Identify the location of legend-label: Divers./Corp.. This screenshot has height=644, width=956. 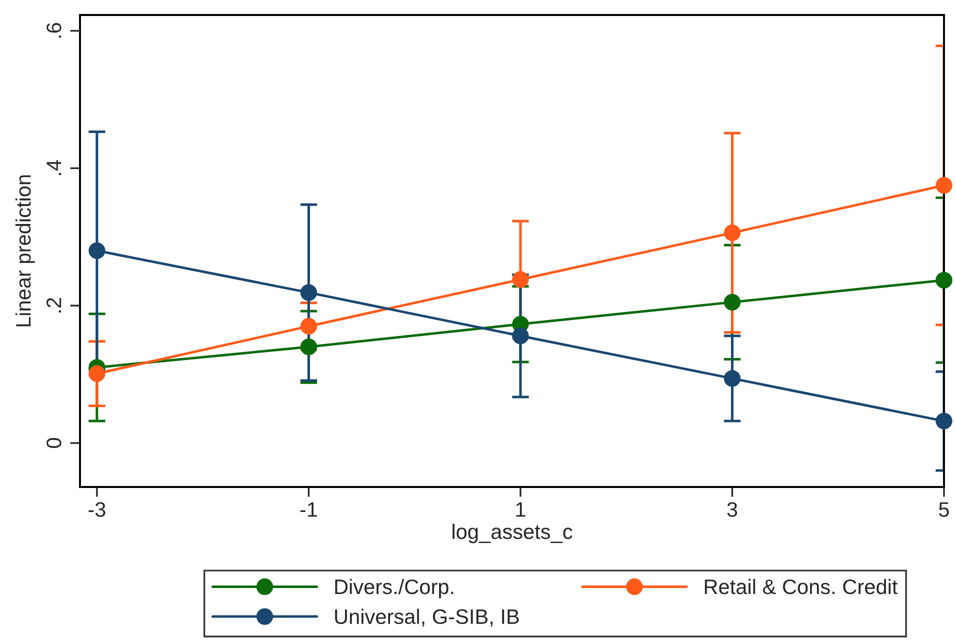
(394, 588).